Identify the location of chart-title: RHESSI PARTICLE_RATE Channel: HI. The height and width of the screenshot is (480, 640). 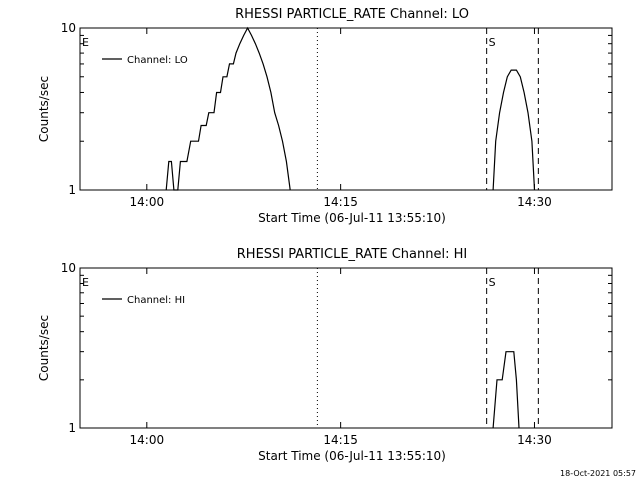
(352, 254).